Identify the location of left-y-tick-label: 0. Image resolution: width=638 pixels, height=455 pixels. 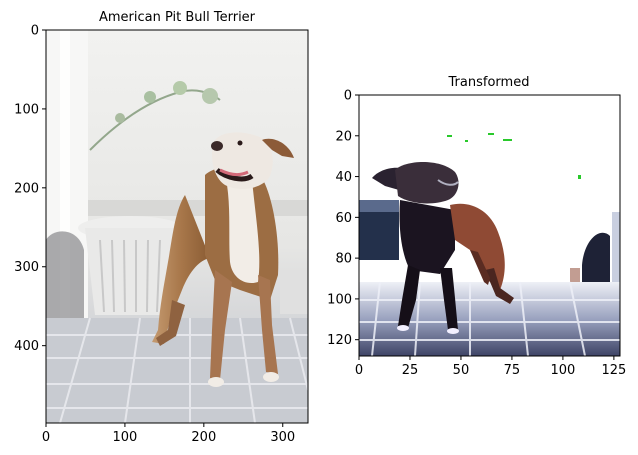
(35, 31).